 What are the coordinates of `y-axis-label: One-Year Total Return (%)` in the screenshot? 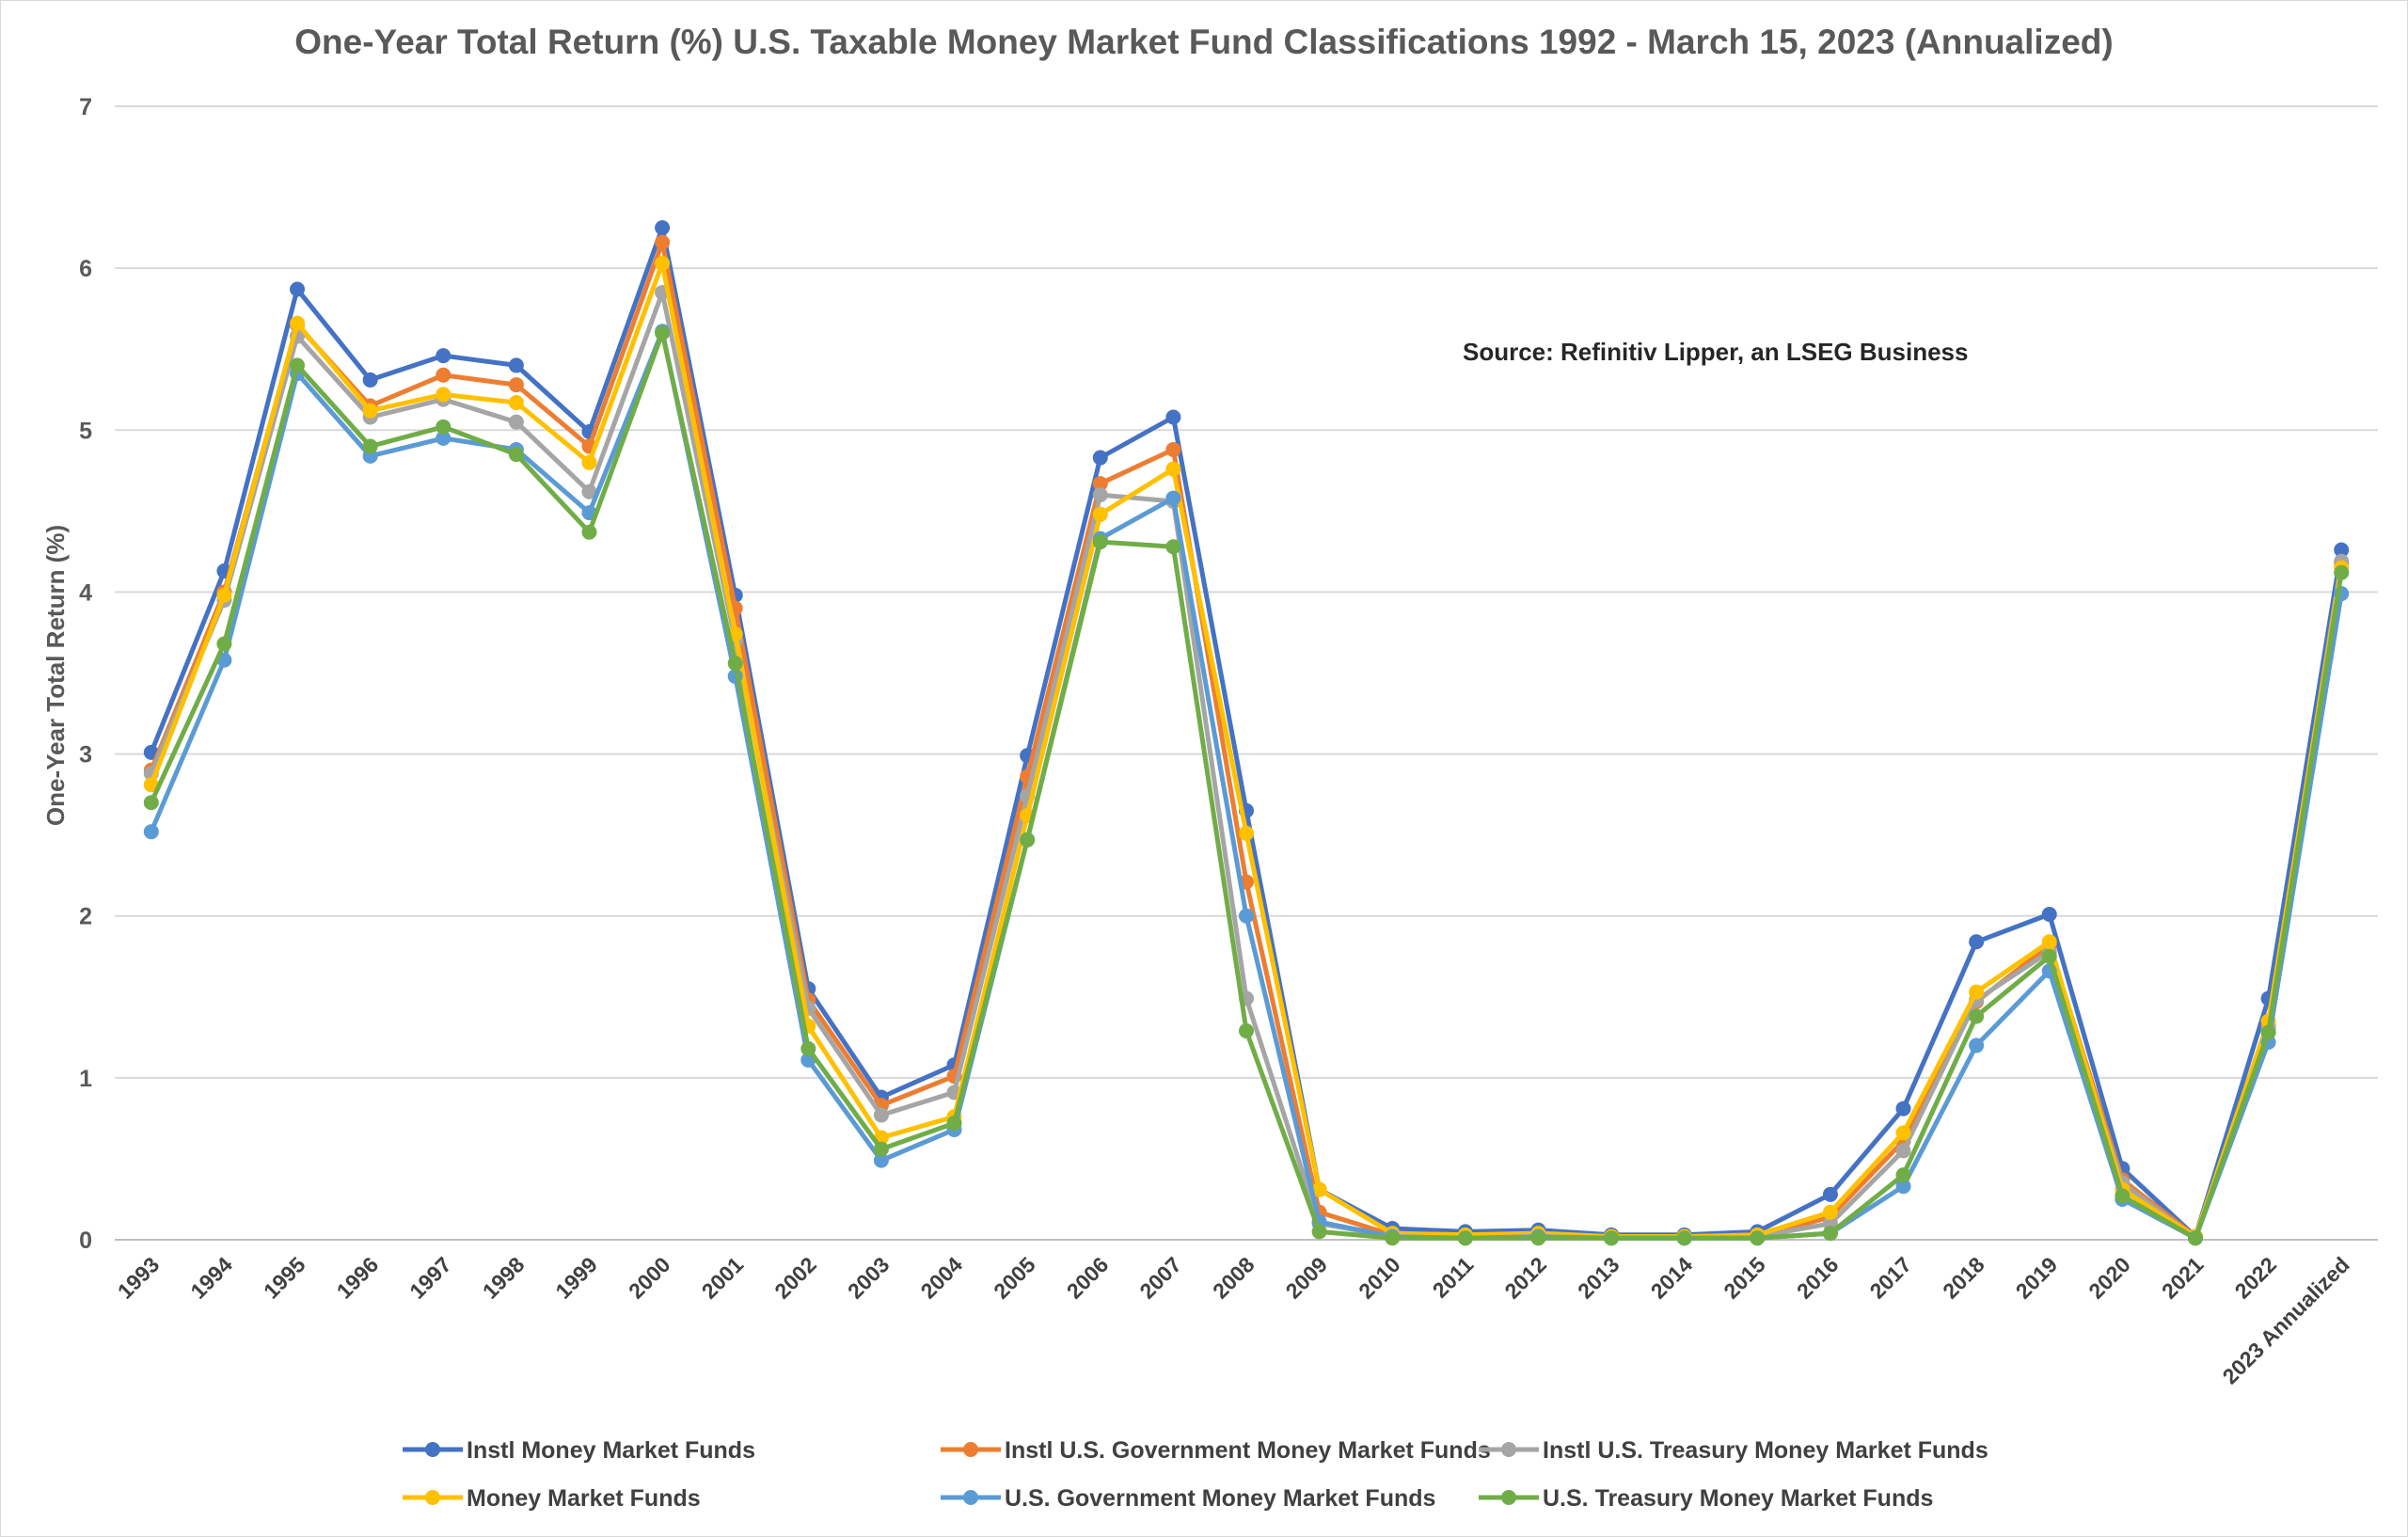 It's located at (56, 675).